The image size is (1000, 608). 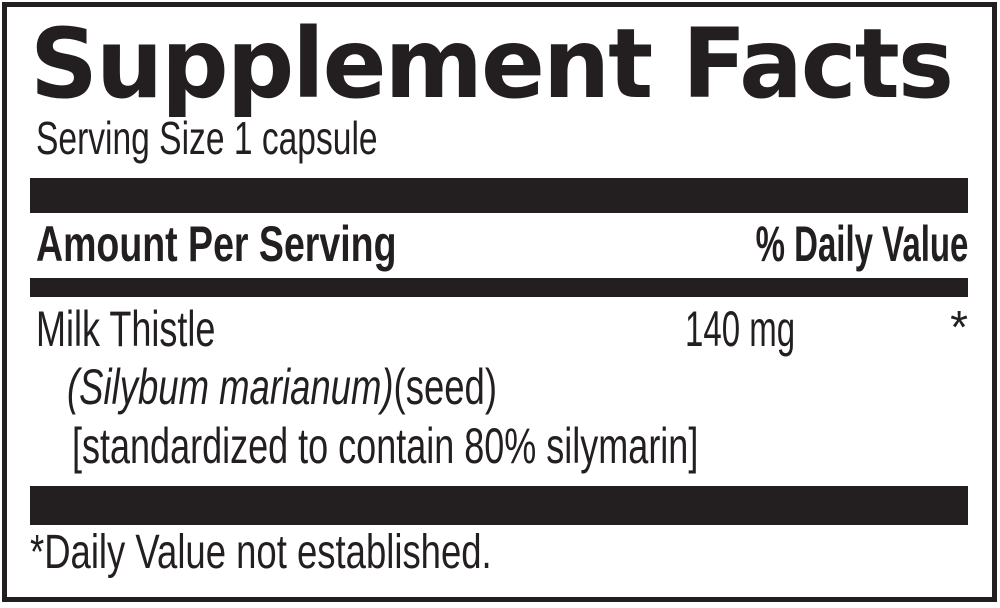 What do you see at coordinates (216, 244) in the screenshot?
I see `amount-per-serving-header: Amount Per Serving` at bounding box center [216, 244].